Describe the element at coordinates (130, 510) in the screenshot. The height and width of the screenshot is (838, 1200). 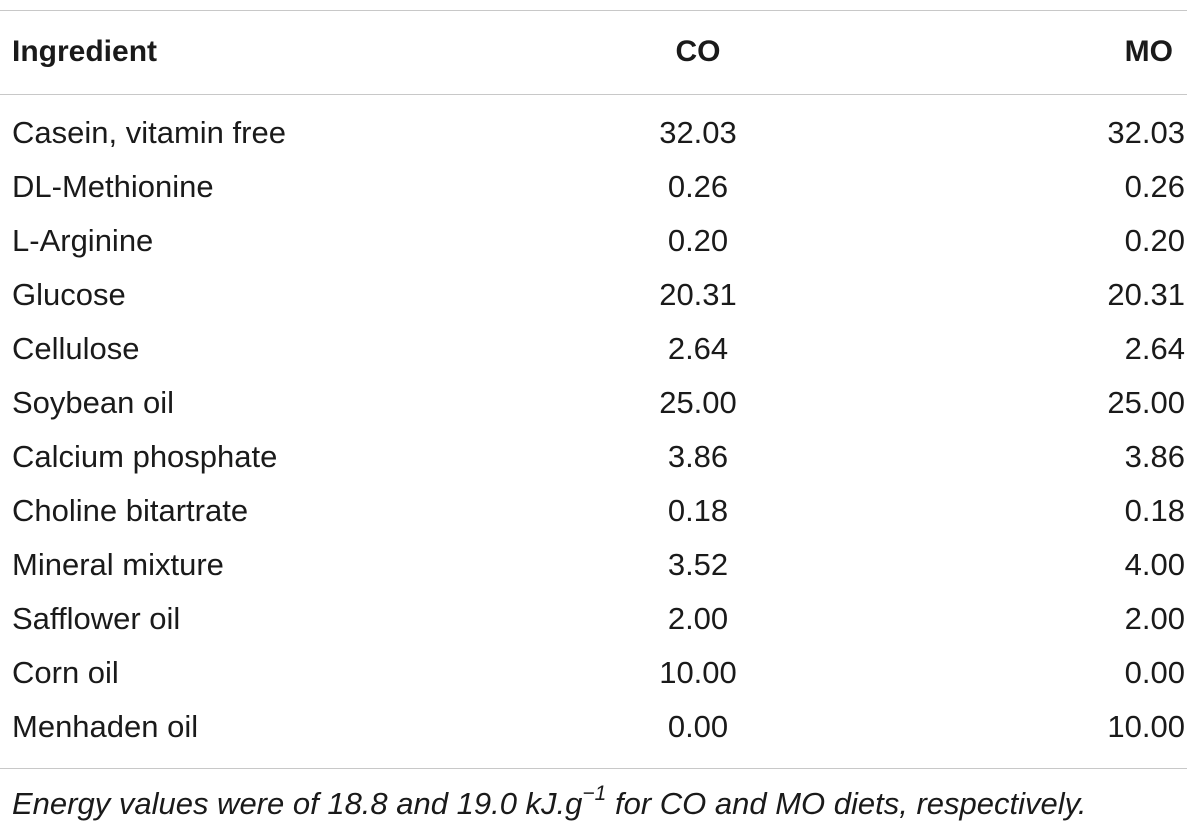
I see `ingredient-cell: Choline bitartrate` at that location.